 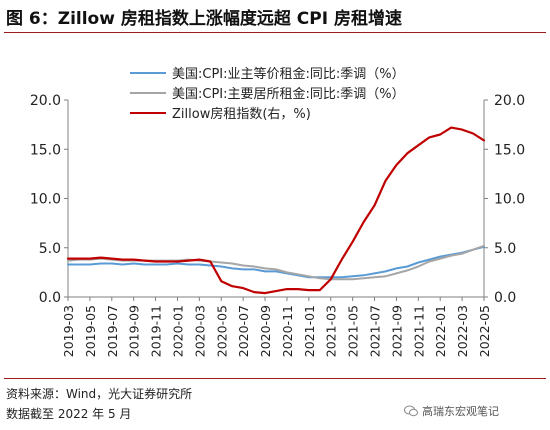 I want to click on x-tick-label: 2020-11, so click(x=287, y=331).